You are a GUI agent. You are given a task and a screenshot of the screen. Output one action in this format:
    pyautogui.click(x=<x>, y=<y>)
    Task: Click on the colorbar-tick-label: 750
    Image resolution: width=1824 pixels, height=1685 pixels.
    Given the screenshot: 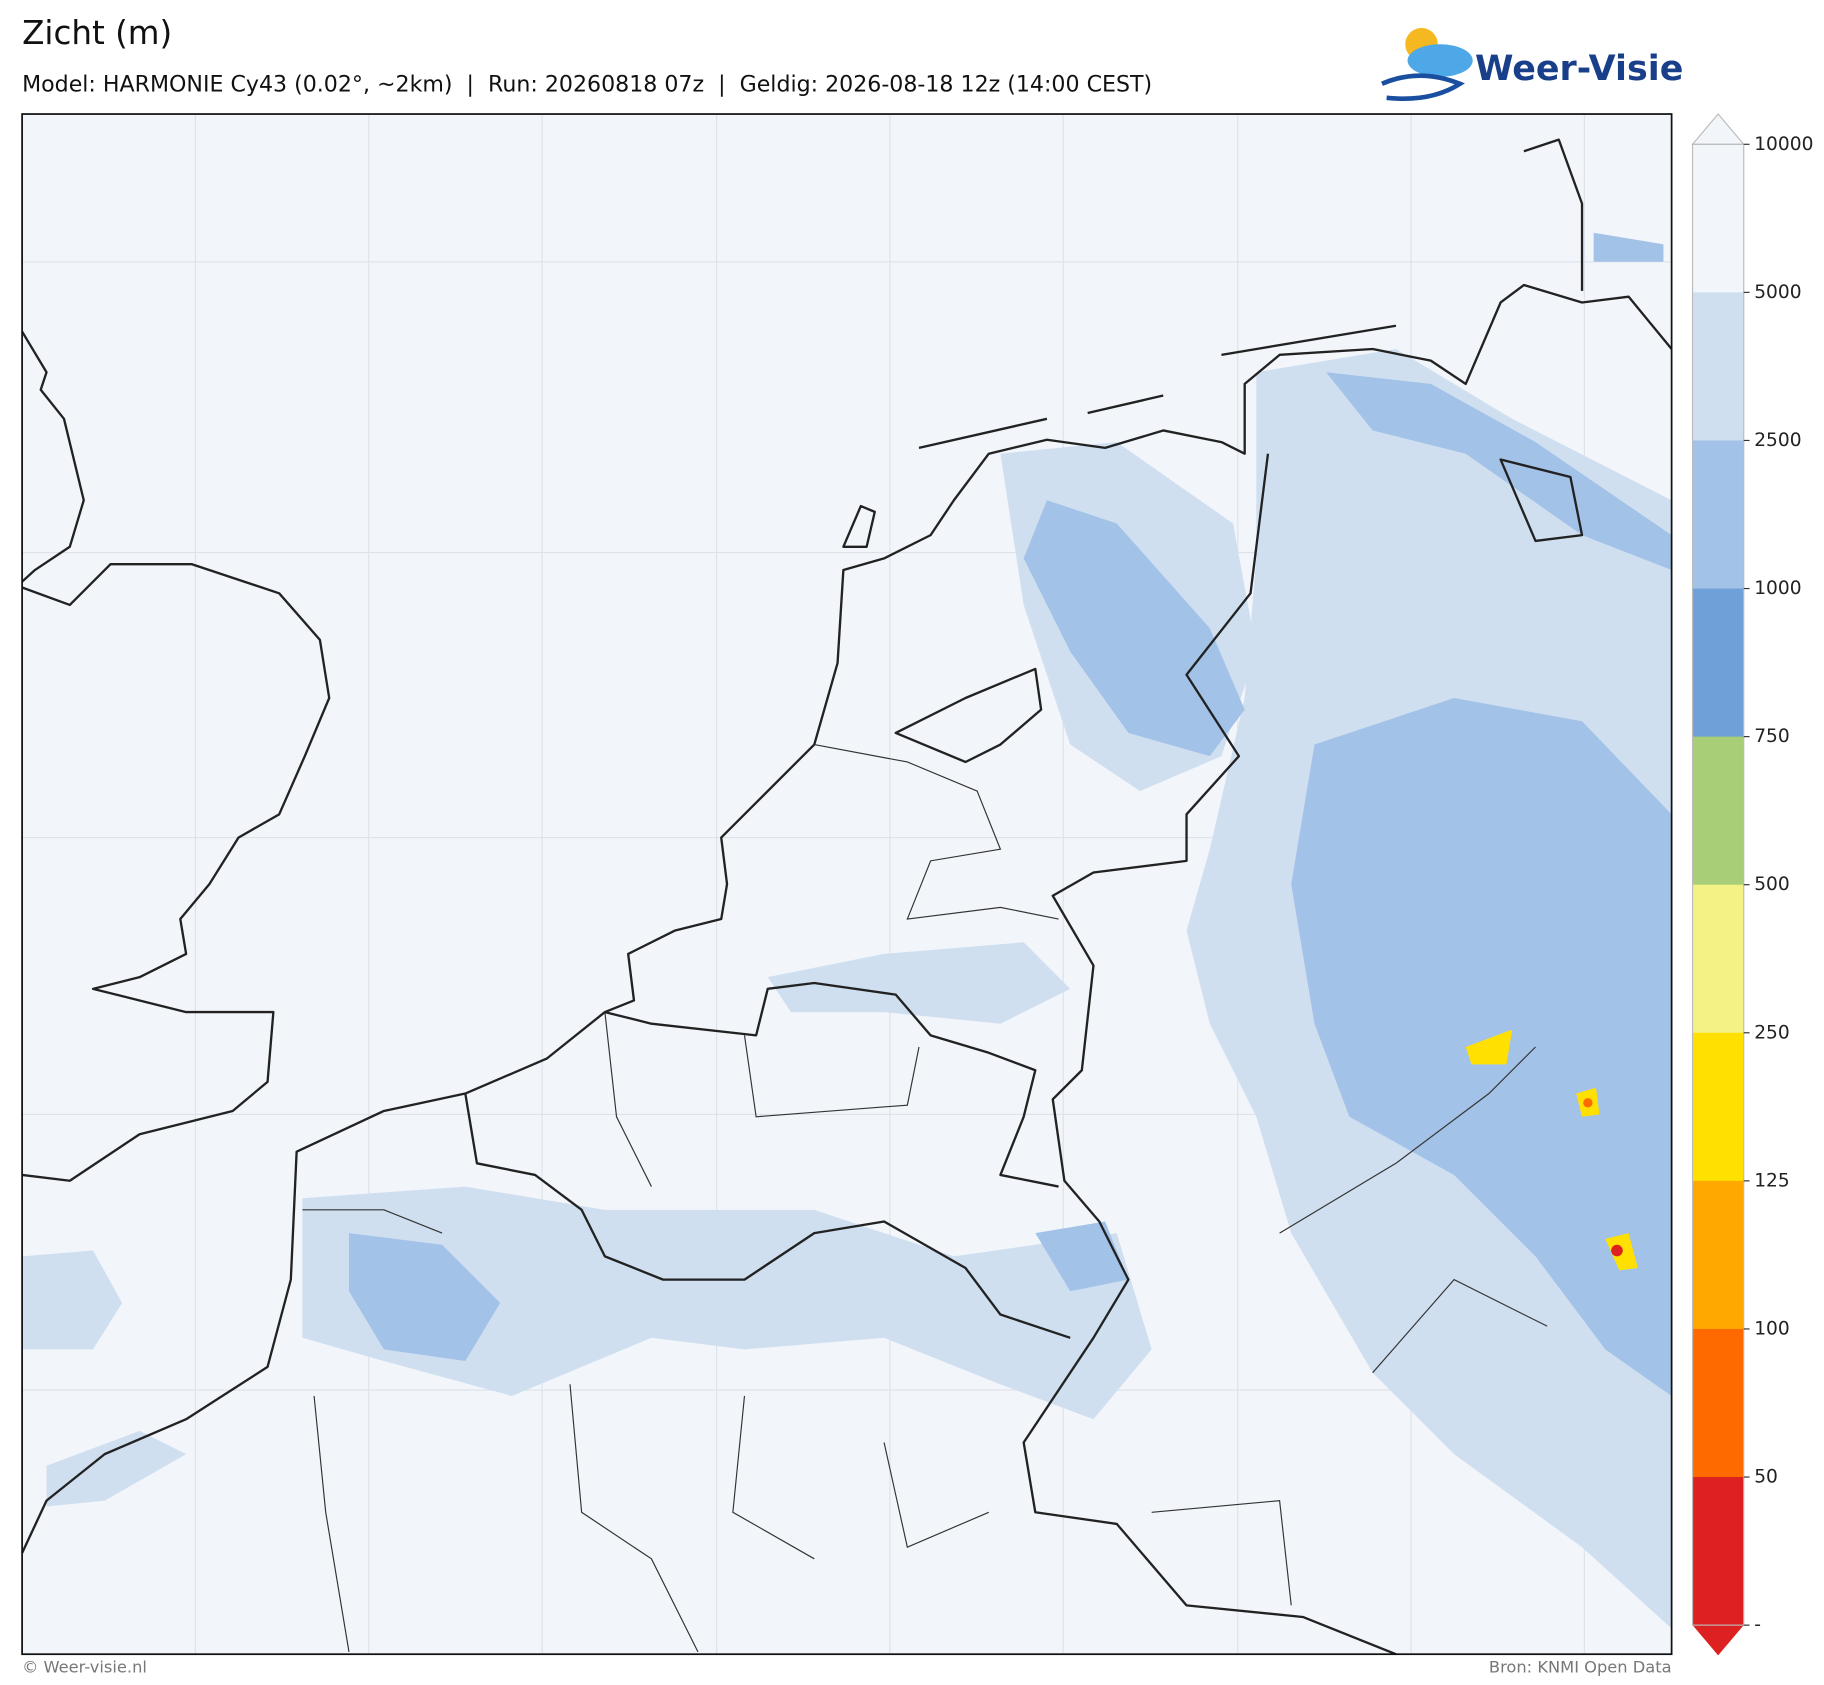 What is the action you would take?
    pyautogui.click(x=1772, y=736)
    